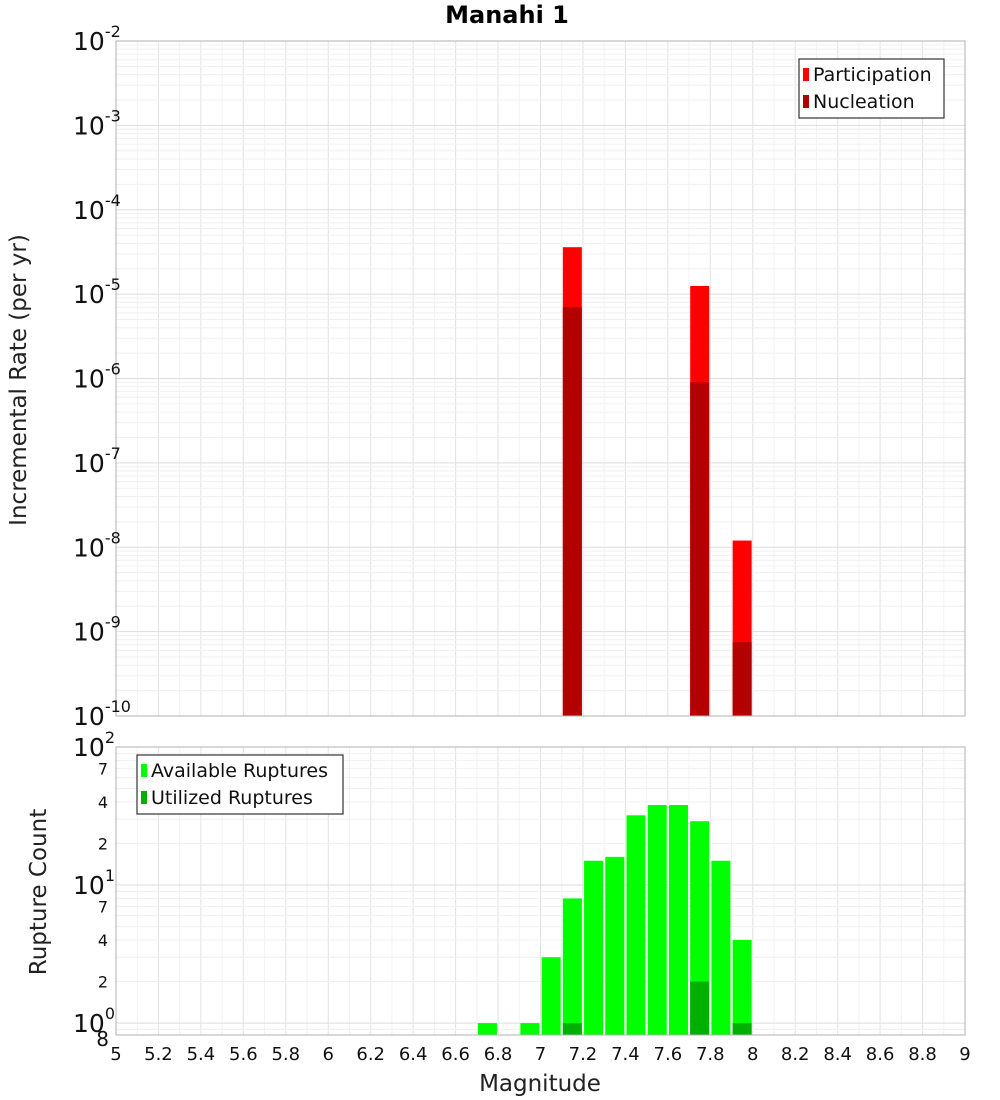 This screenshot has height=1100, width=1000. I want to click on rate-plot-bars, so click(657, 481).